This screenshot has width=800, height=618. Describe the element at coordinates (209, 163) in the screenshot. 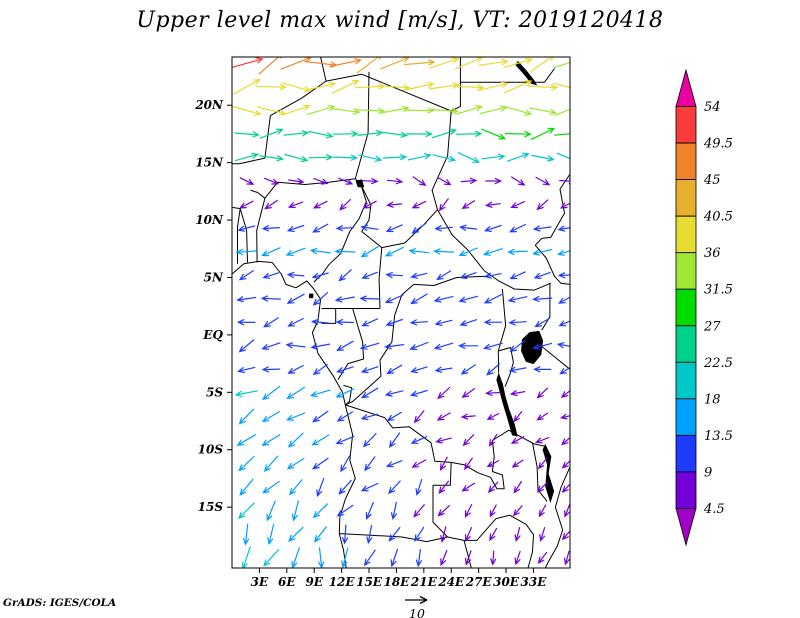

I see `y-tick-label: 15N` at that location.